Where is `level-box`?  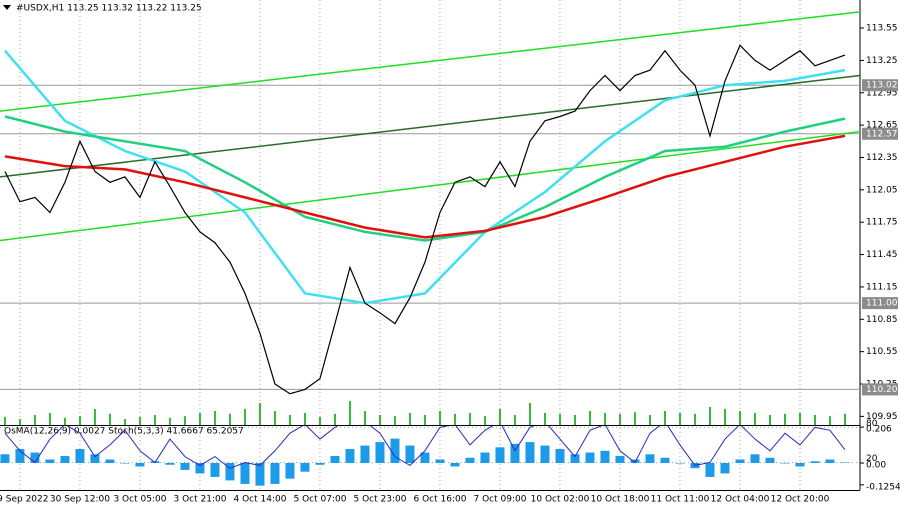 level-box is located at coordinates (880, 303).